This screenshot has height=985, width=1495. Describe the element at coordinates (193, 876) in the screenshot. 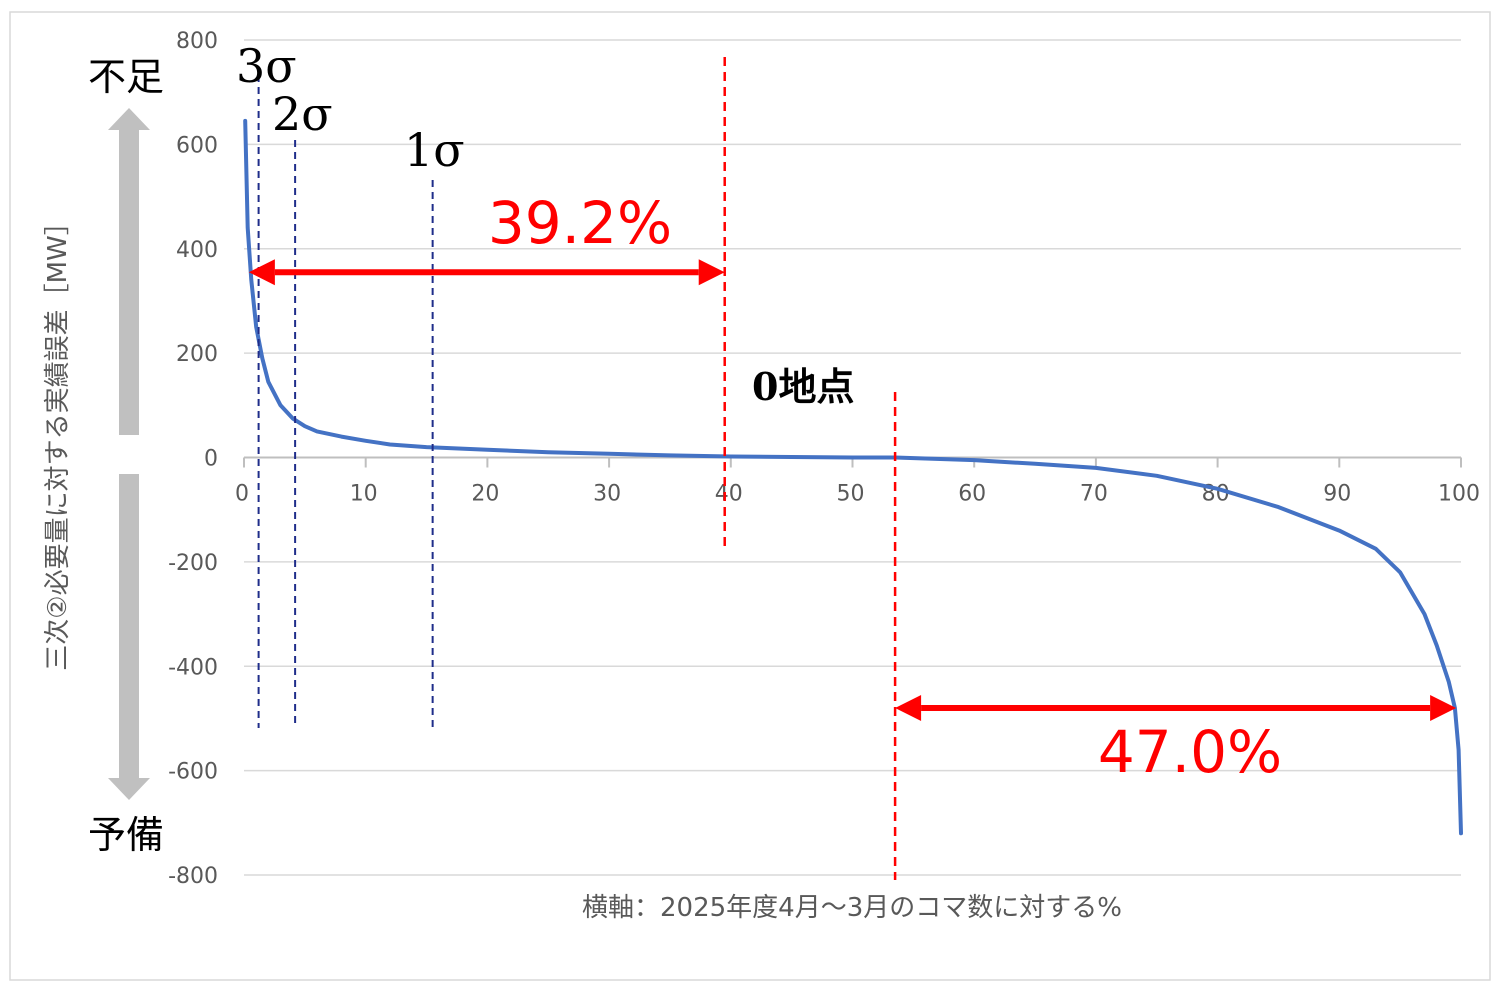

I see `y-tick-label: -800` at that location.